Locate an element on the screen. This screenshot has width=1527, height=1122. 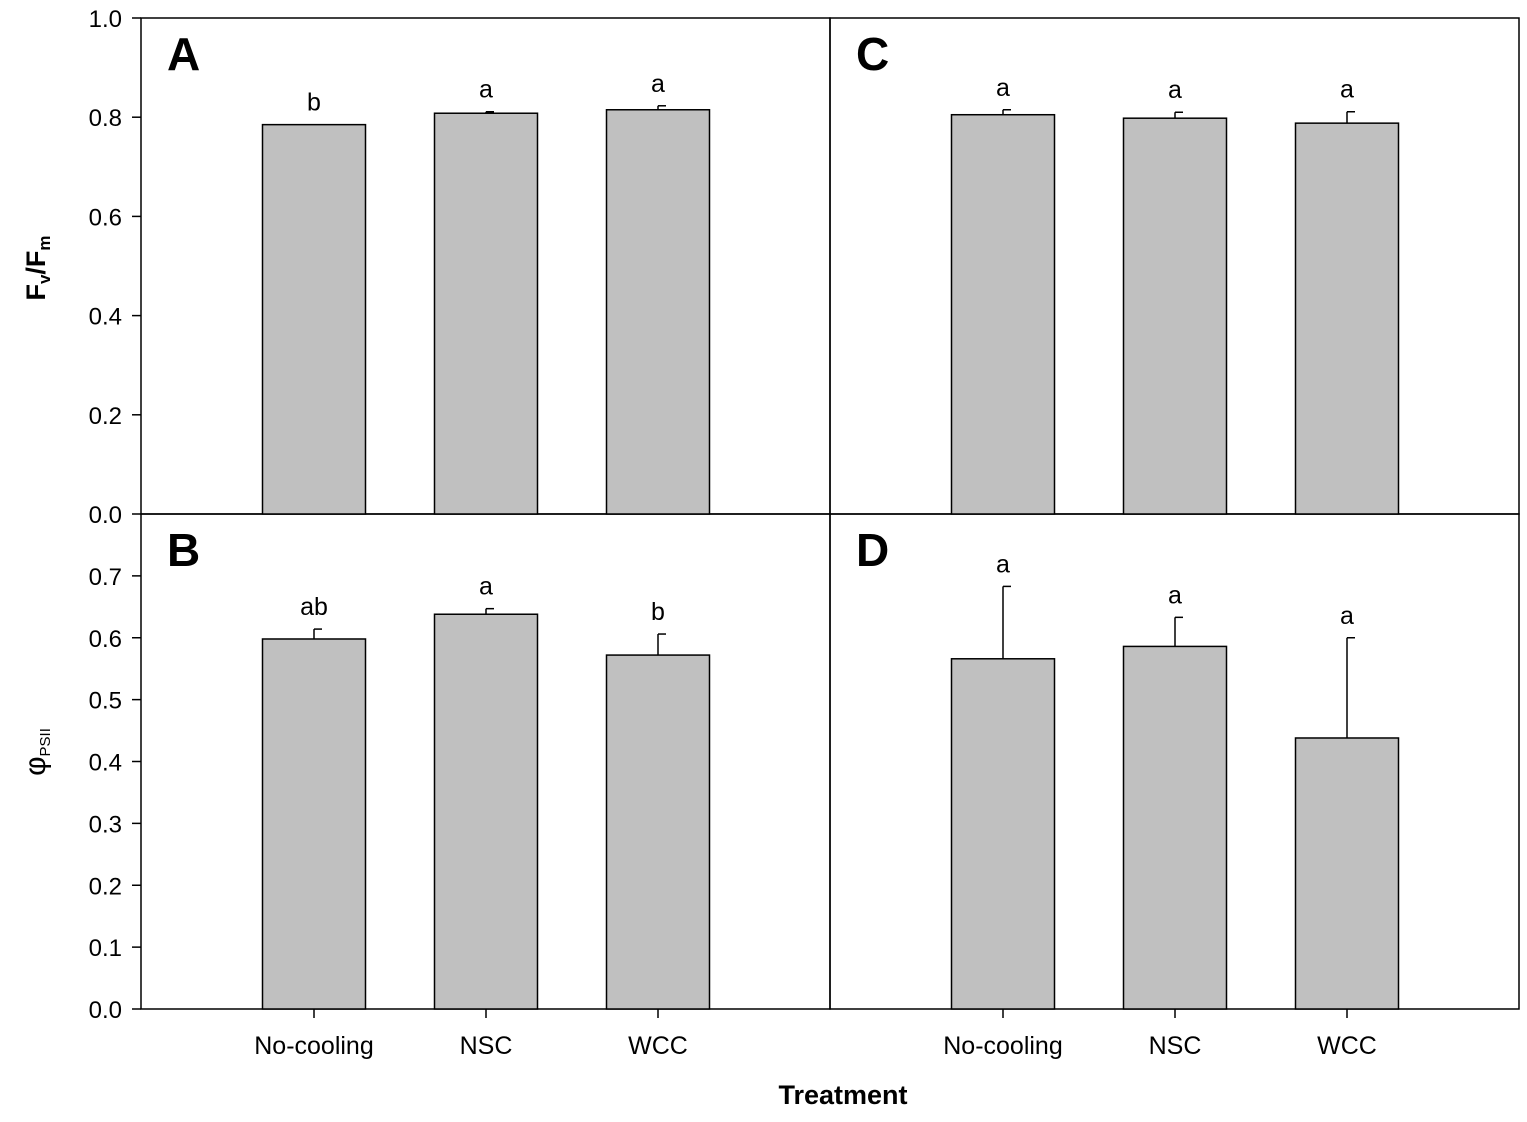
y-axis-title-top: Fv/Fm is located at coordinates (37, 267).